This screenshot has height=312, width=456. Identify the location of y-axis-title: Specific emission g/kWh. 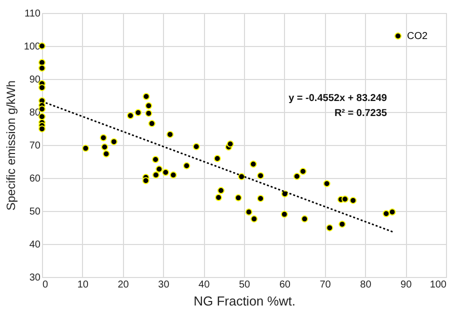
(11, 145).